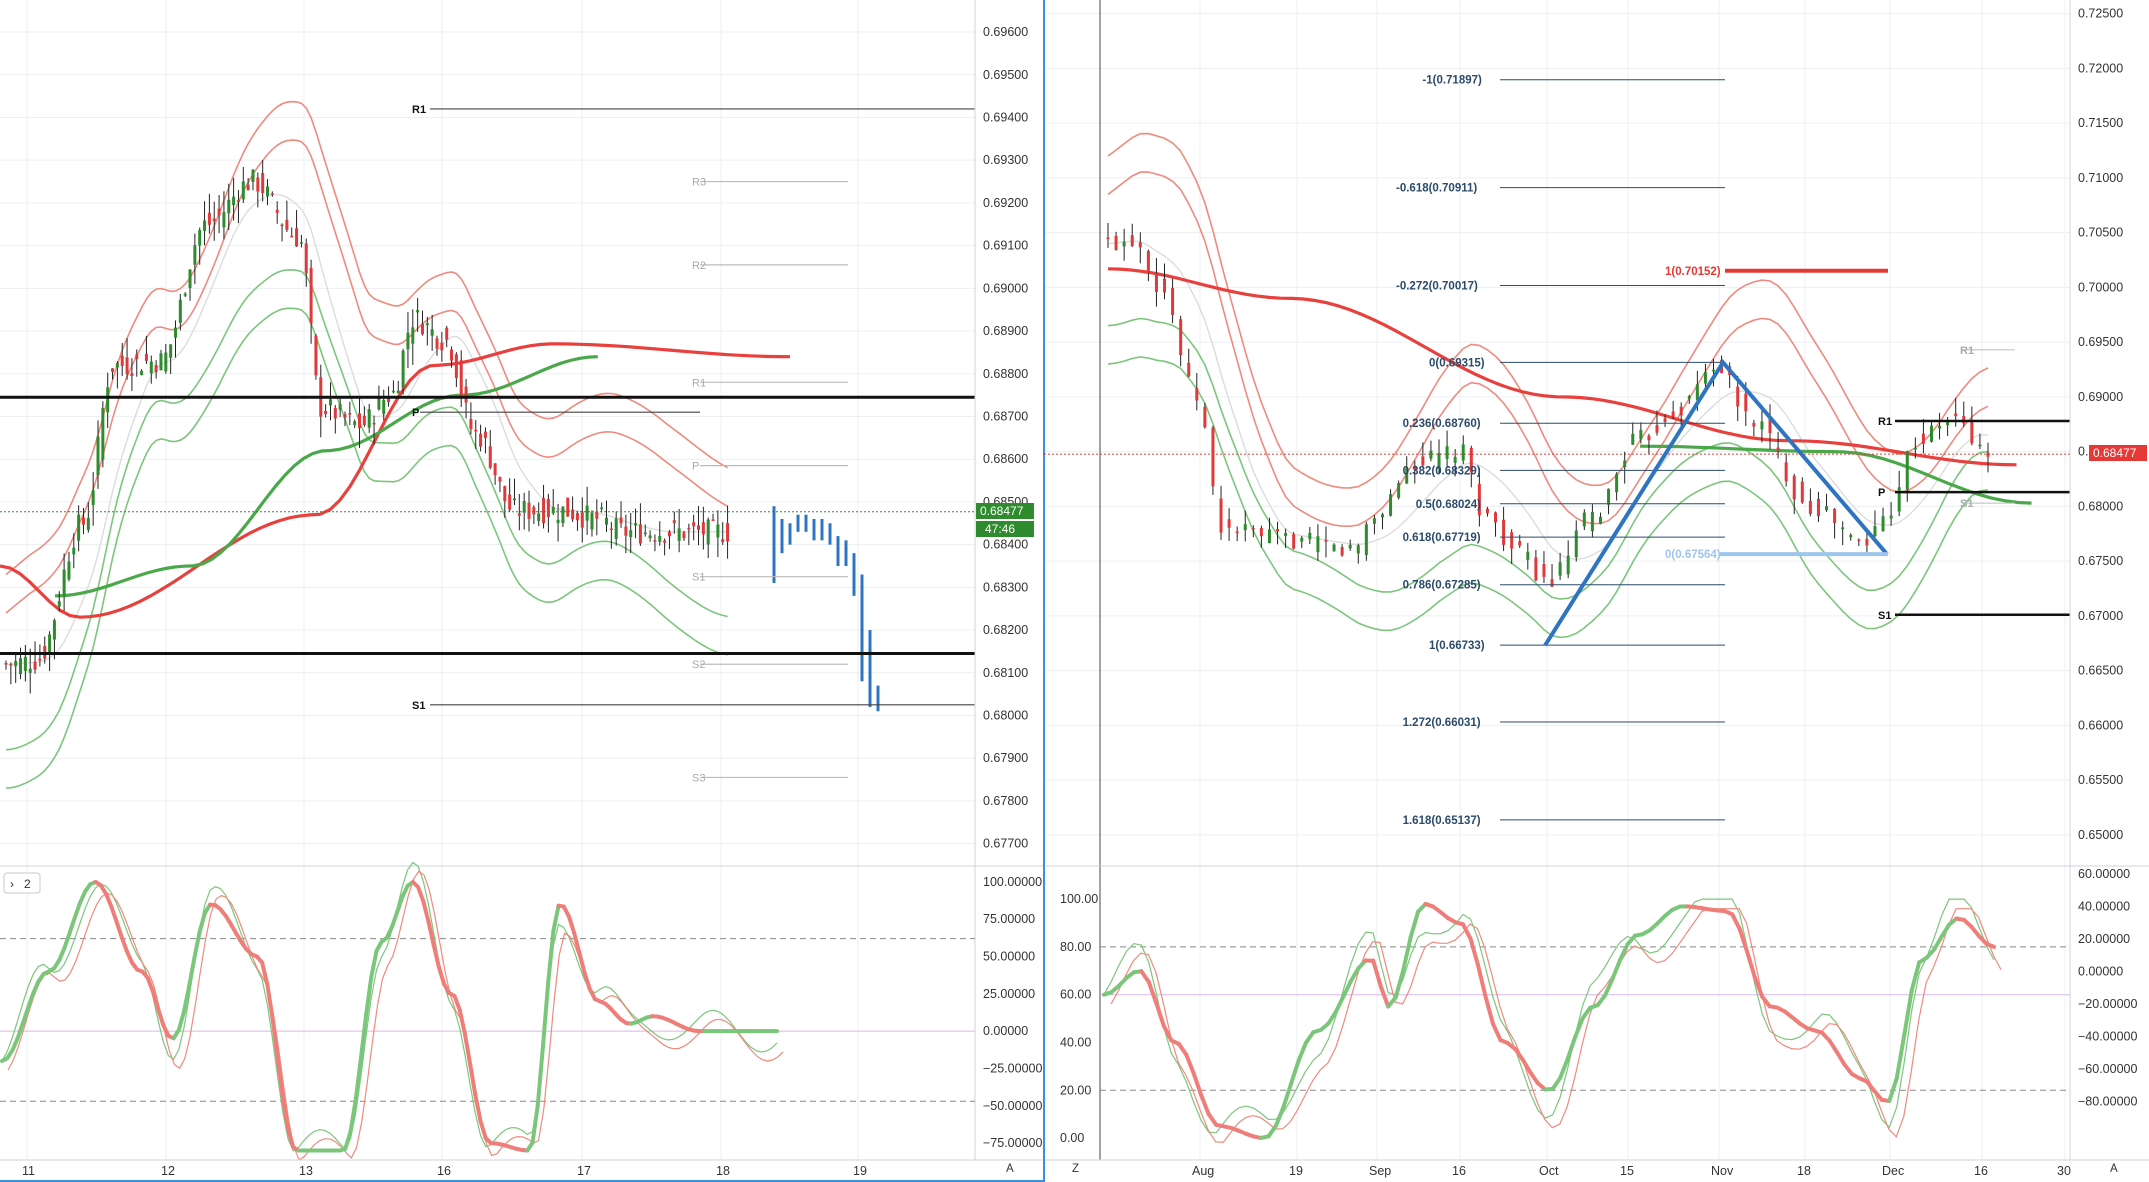 Image resolution: width=2149 pixels, height=1182 pixels. I want to click on fib-level-label: 1.272(0.66031), so click(1442, 723).